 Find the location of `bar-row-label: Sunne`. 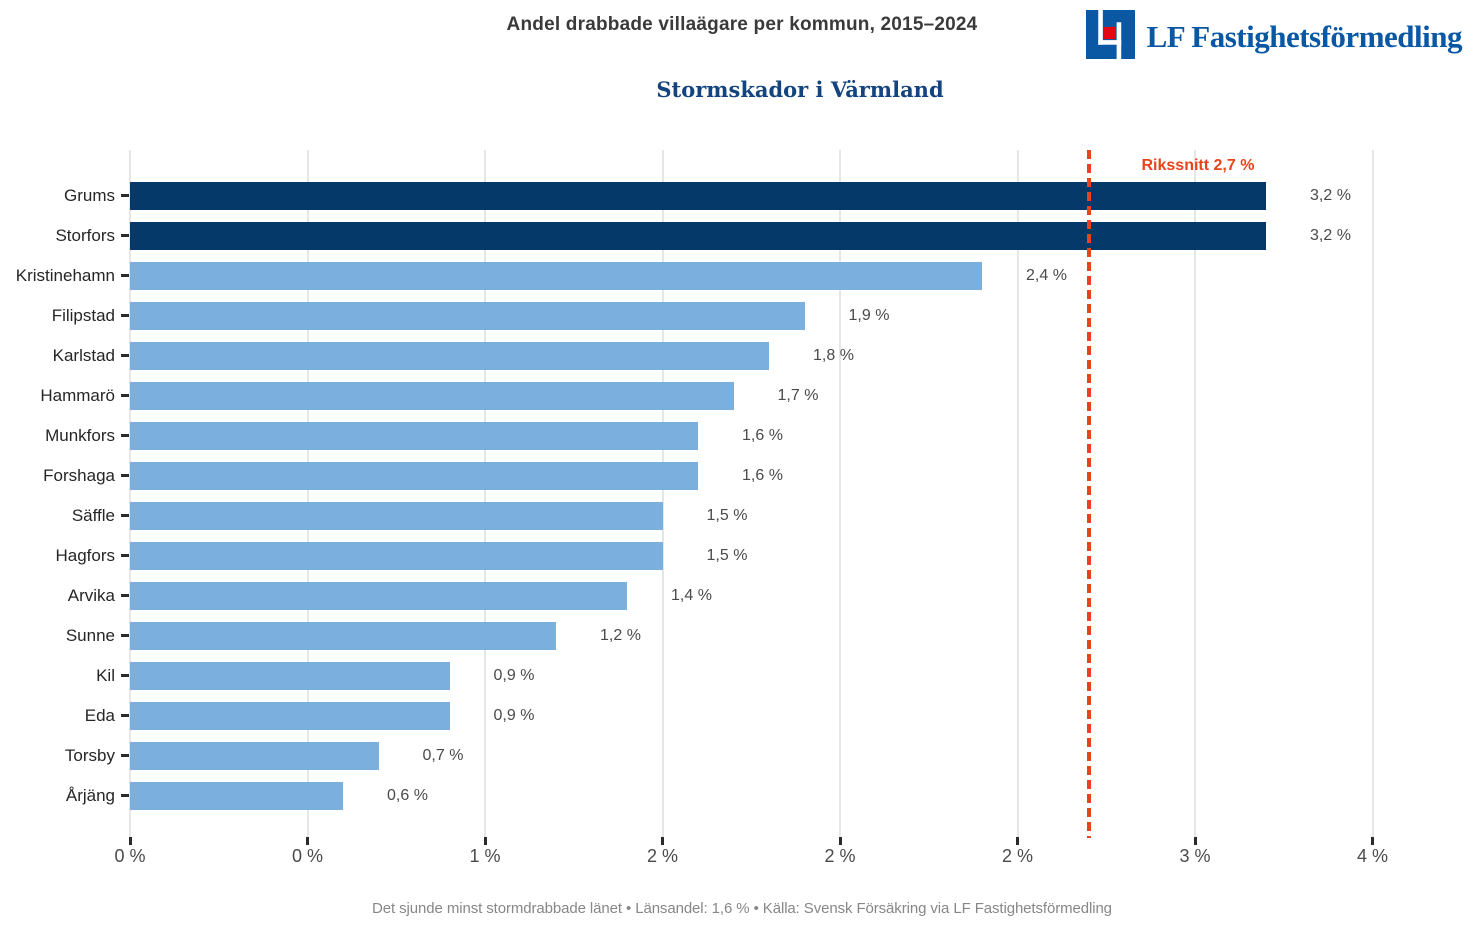

bar-row-label: Sunne is located at coordinates (90, 635).